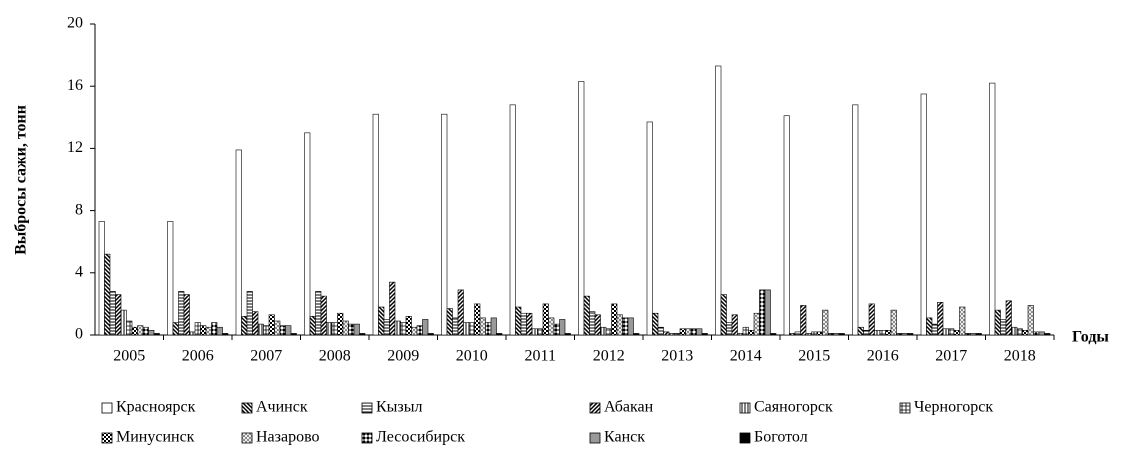 The width and height of the screenshot is (1127, 461). What do you see at coordinates (79, 271) in the screenshot?
I see `y-tick-label: 4` at bounding box center [79, 271].